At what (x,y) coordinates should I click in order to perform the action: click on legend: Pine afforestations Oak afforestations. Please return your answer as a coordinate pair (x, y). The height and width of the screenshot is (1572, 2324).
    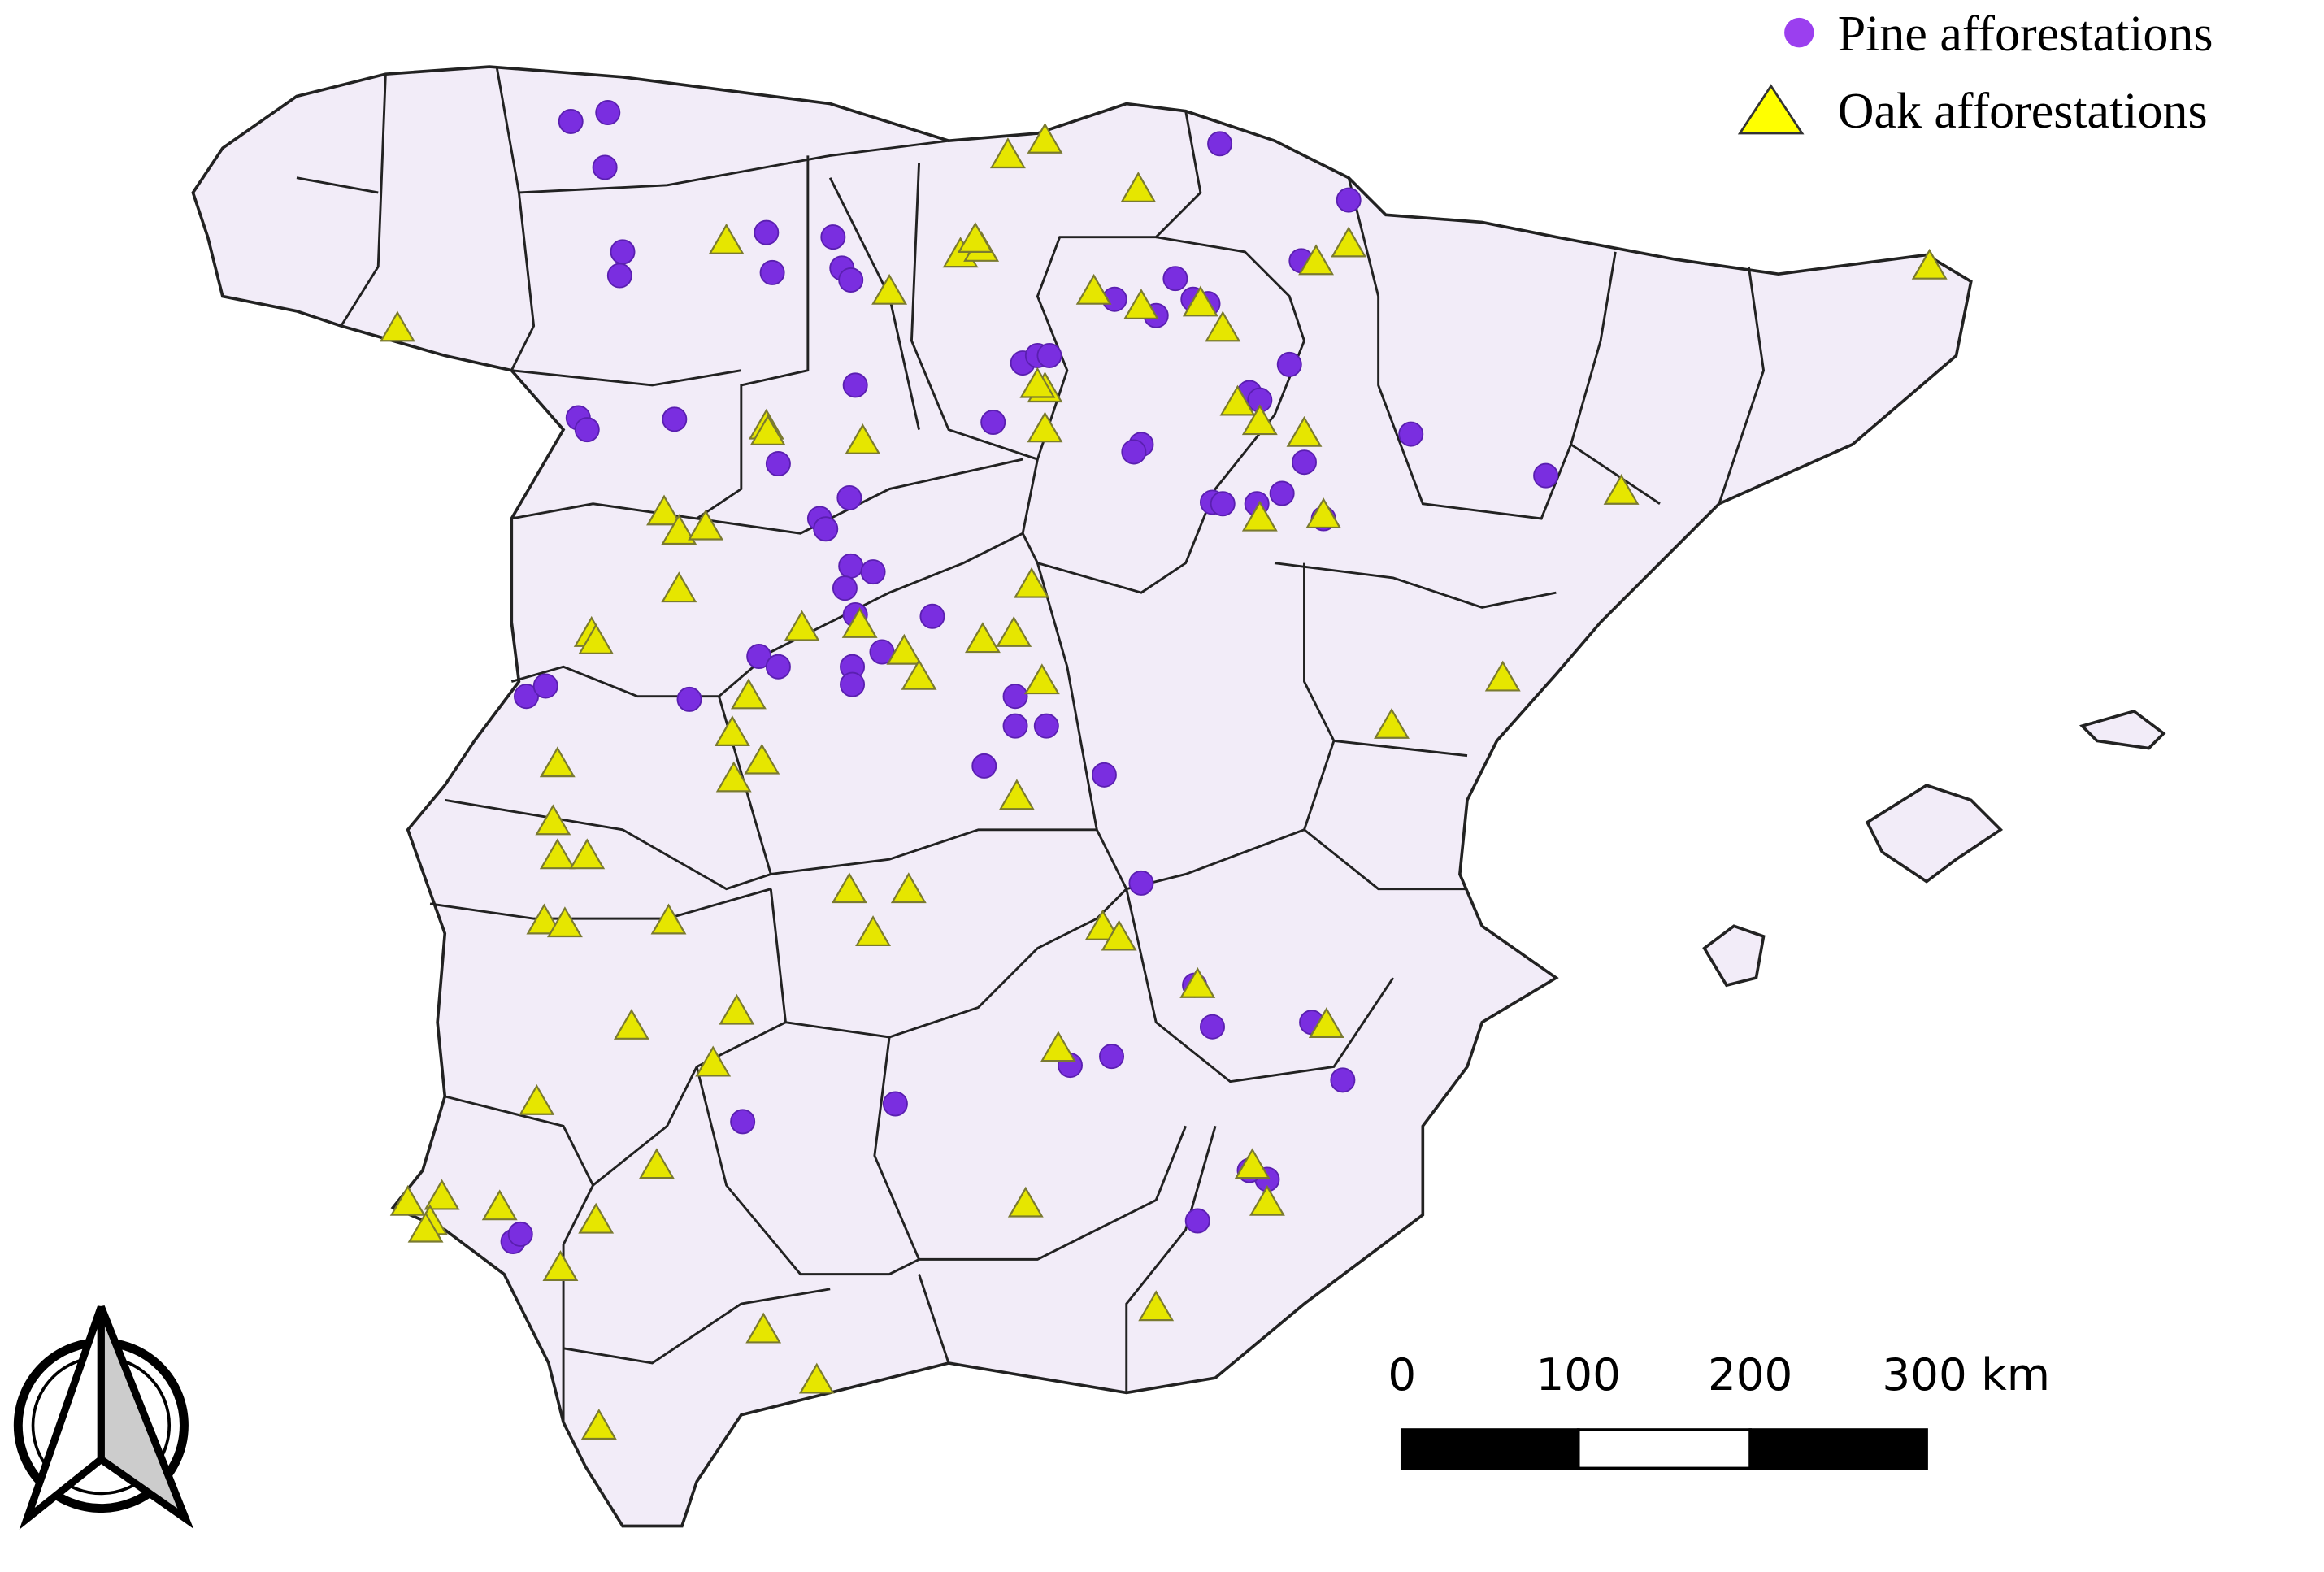
    Looking at the image, I should click on (1975, 73).